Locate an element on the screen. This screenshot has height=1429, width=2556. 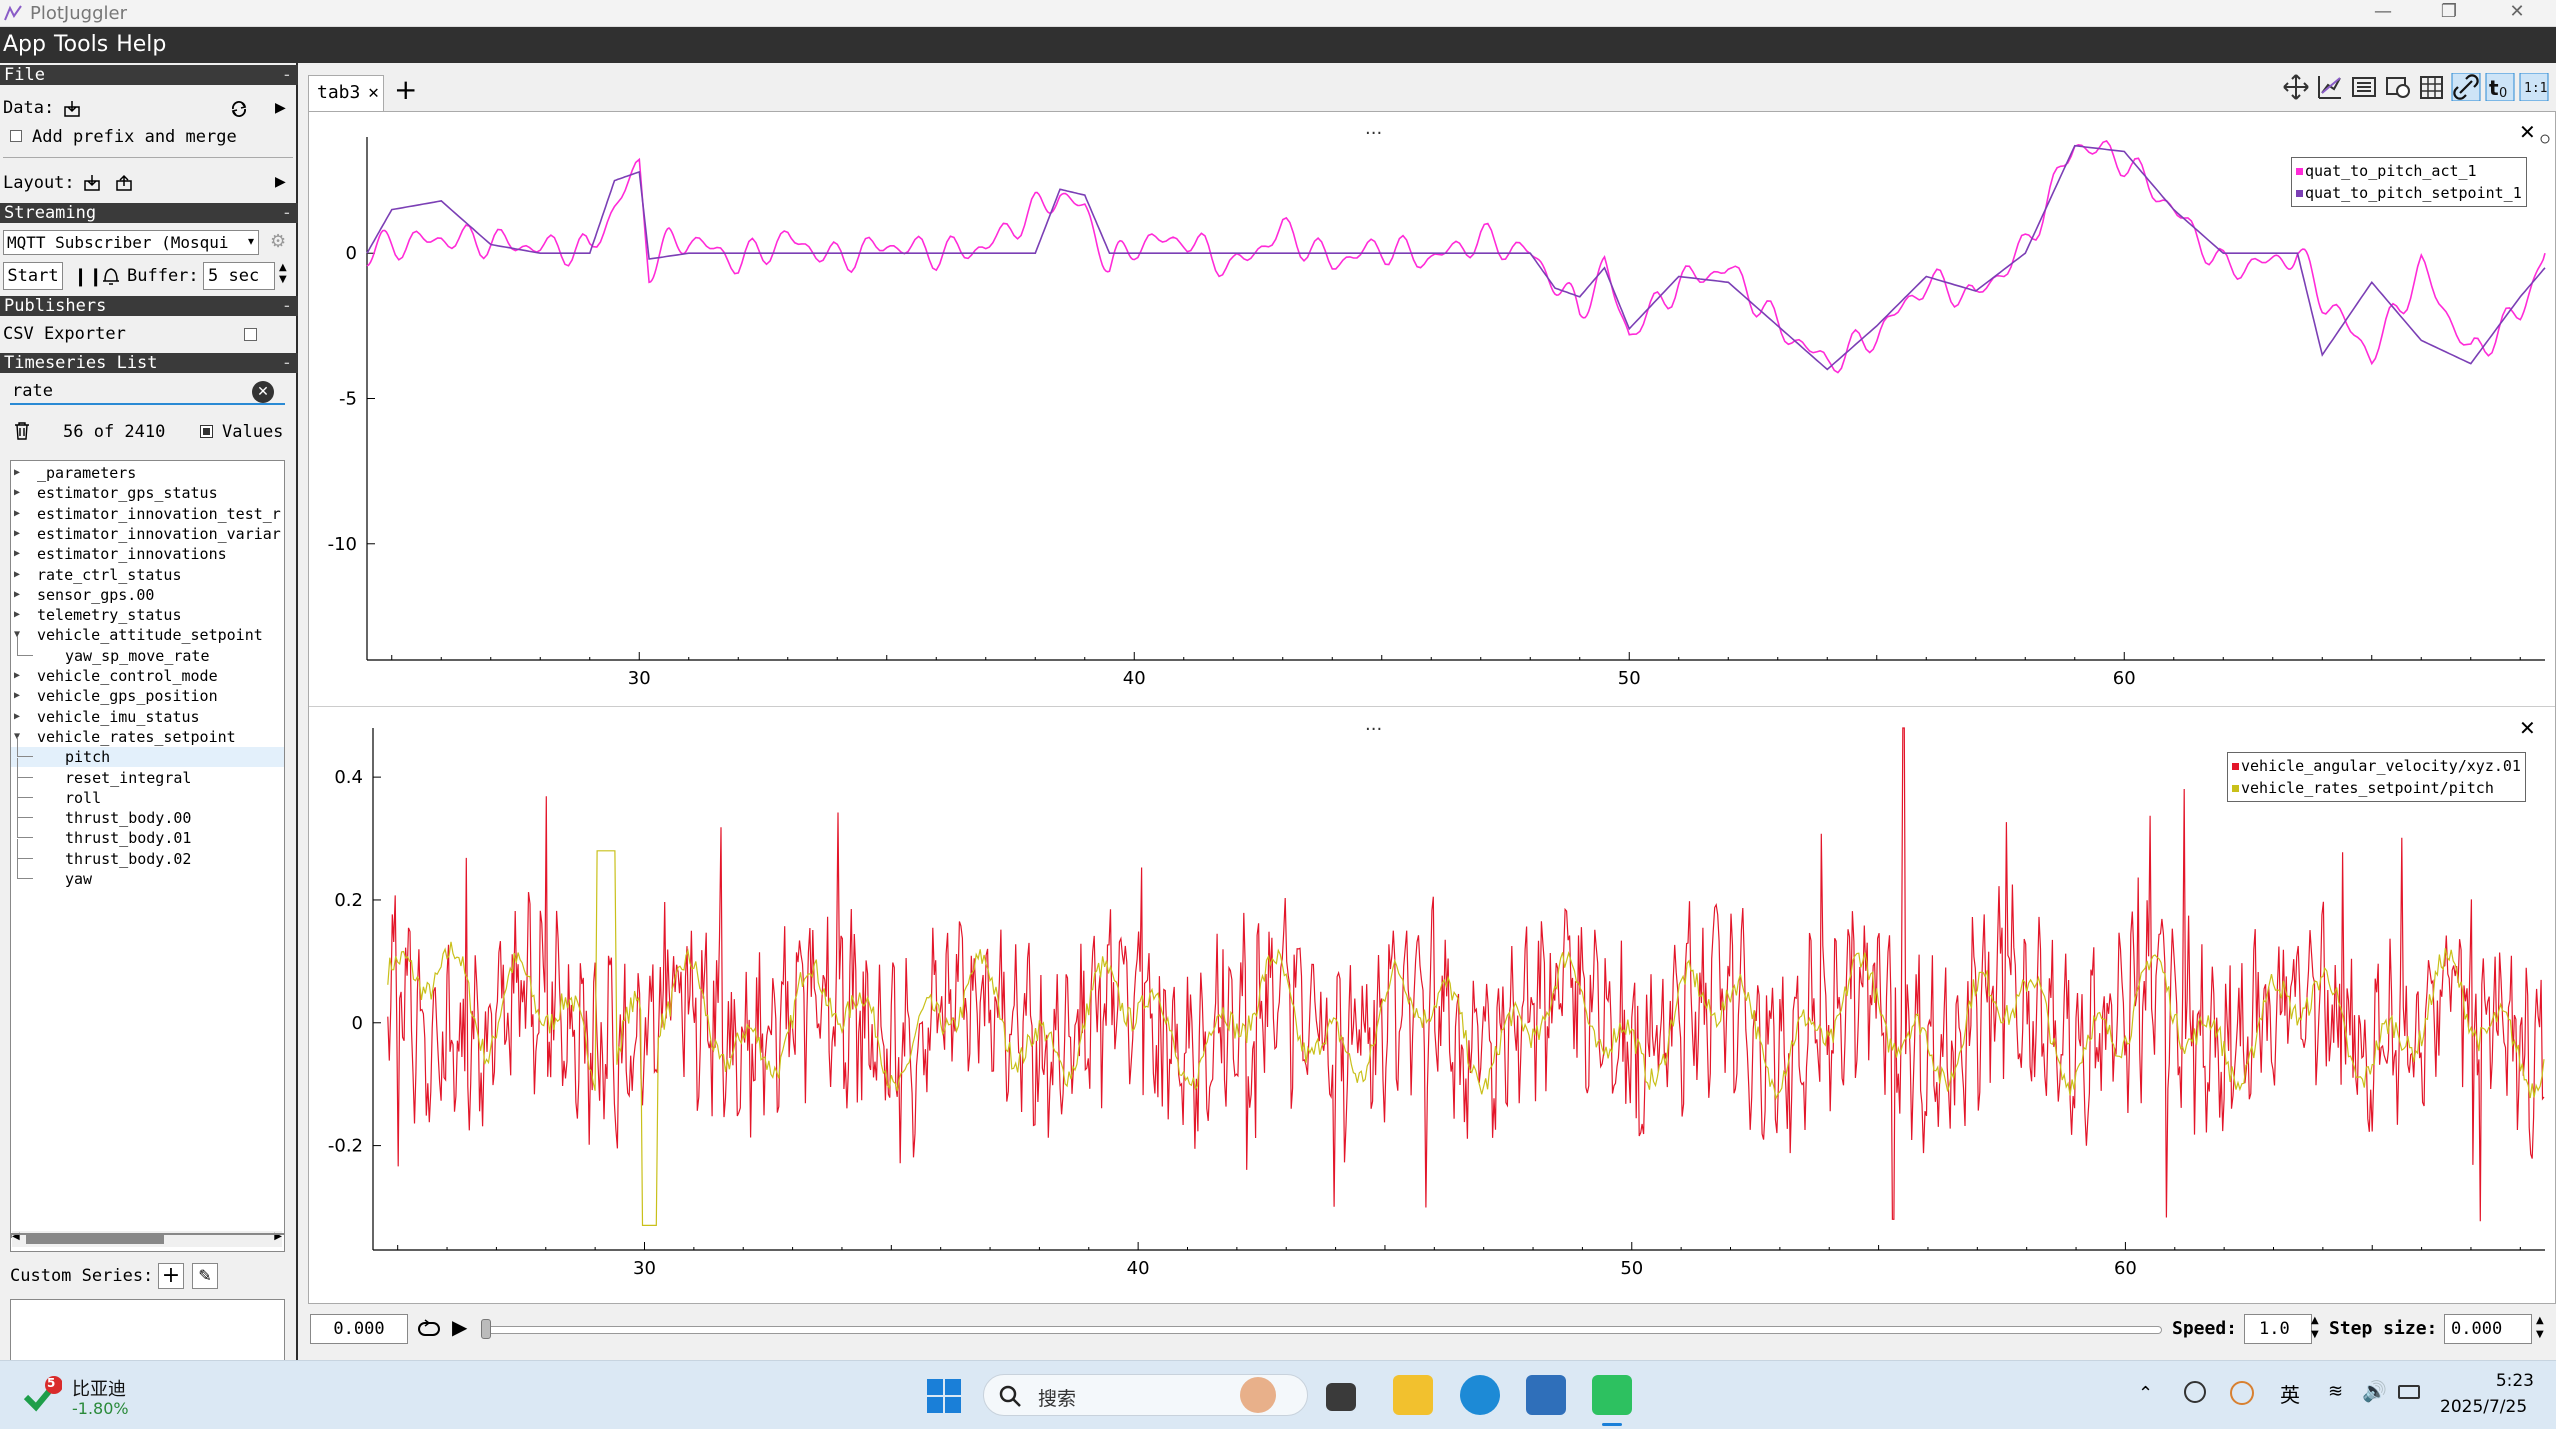
clock-time: 5:23 is located at coordinates (2514, 1381).